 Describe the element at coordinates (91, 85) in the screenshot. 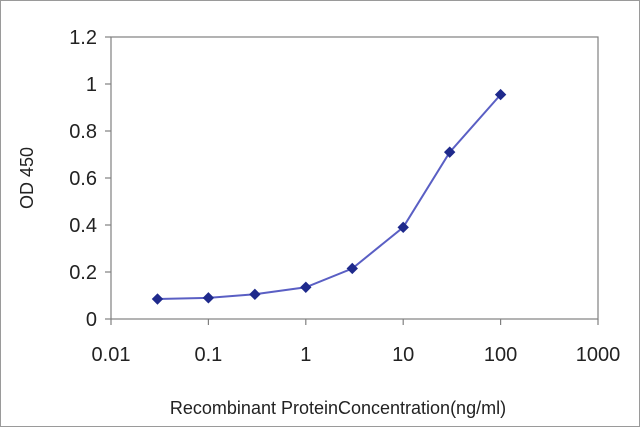

I see `y-tick-label: 1` at that location.